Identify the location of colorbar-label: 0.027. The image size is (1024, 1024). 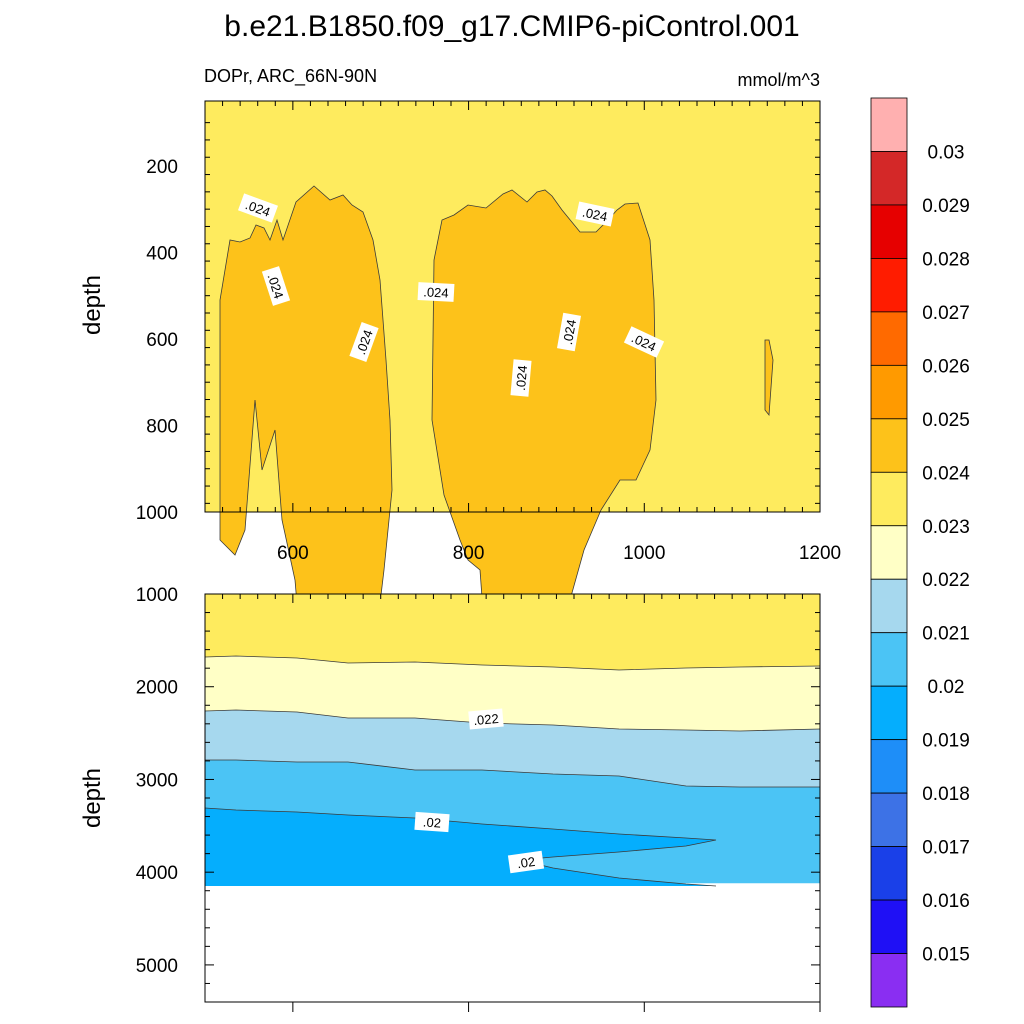
(946, 313).